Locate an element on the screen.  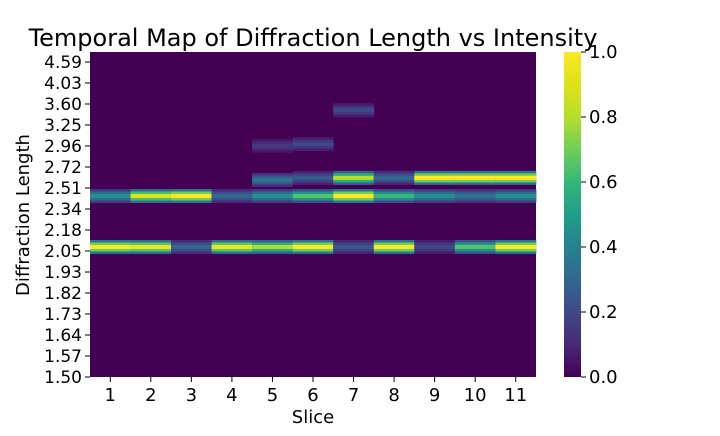
y-tick-label: 2.34 is located at coordinates (63, 210).